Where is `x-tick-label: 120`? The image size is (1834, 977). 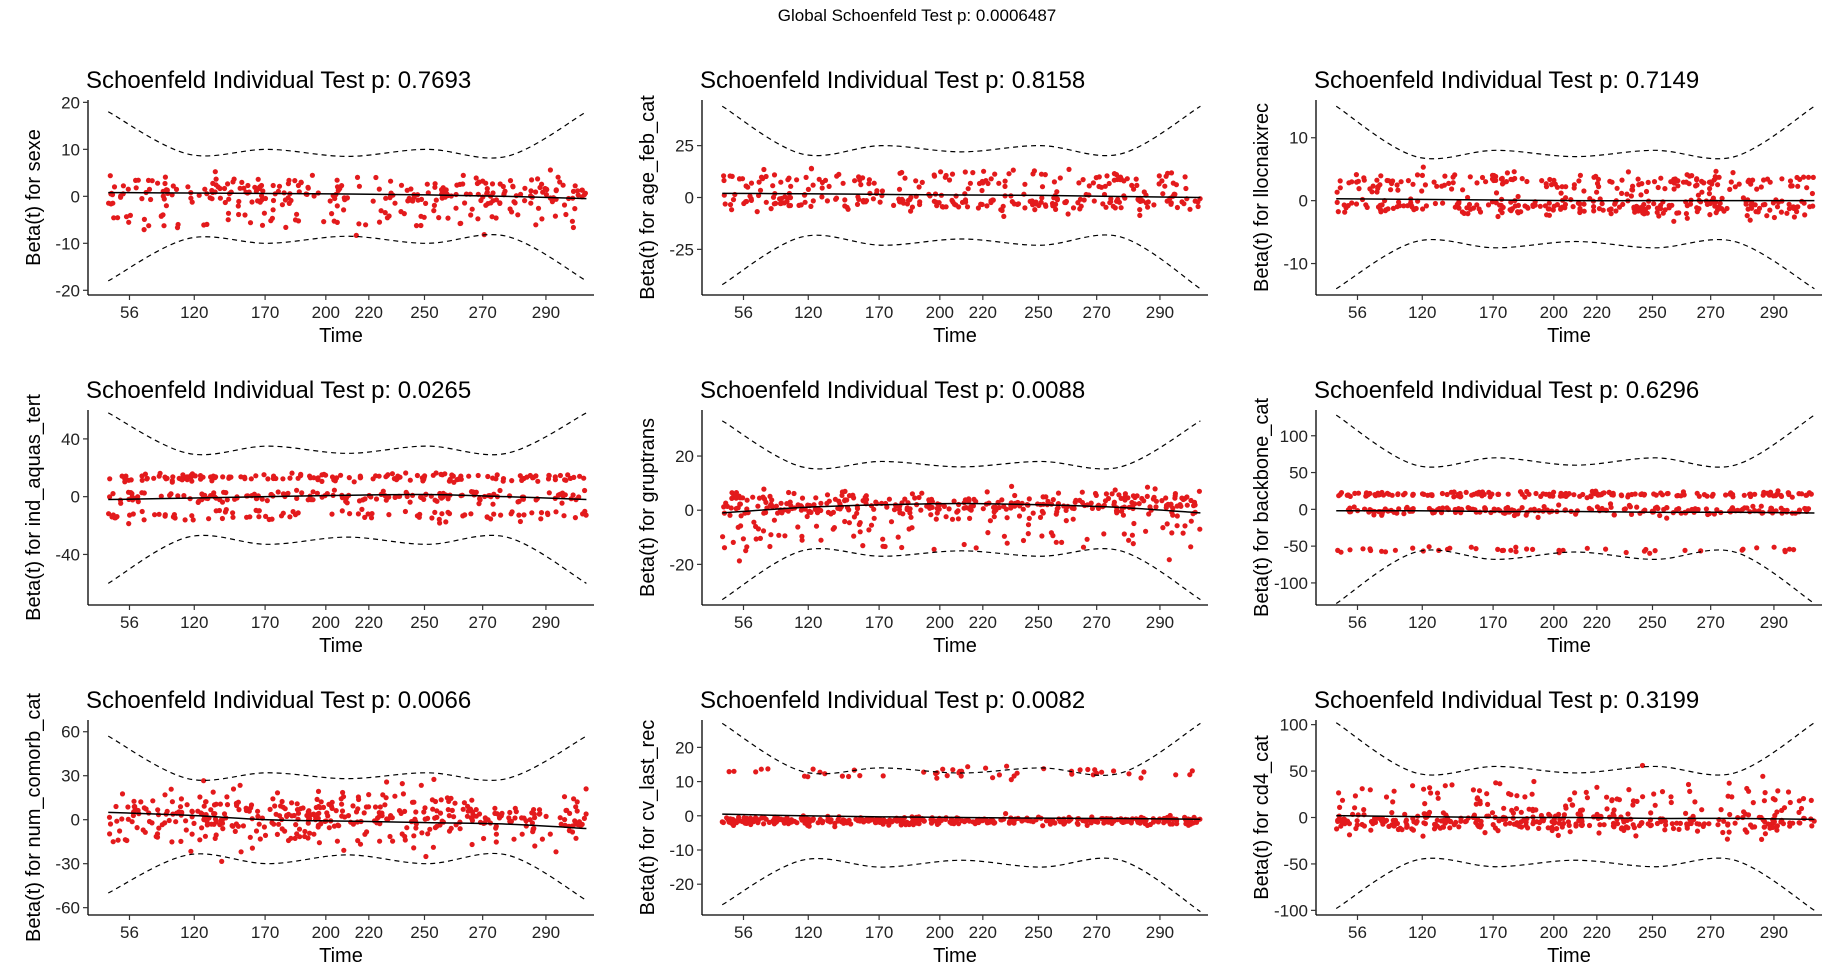 x-tick-label: 120 is located at coordinates (1422, 622).